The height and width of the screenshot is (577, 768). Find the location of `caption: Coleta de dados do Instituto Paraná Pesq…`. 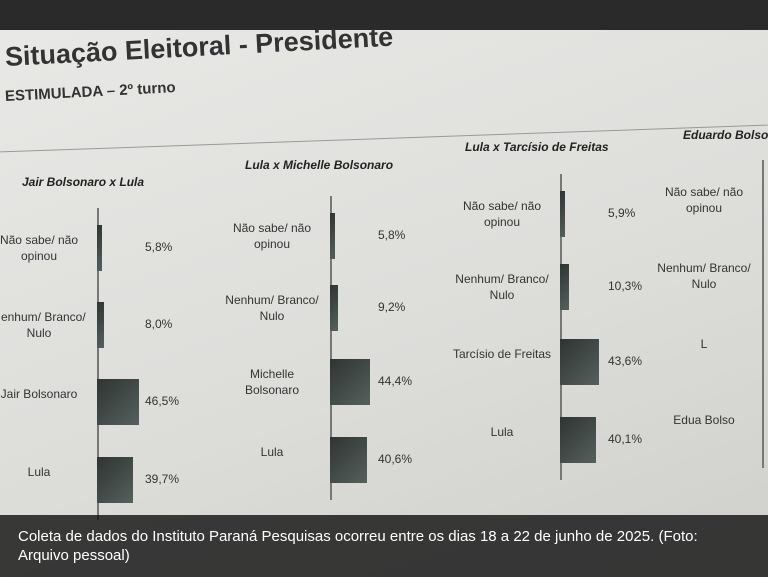

caption: Coleta de dados do Instituto Paraná Pesq… is located at coordinates (384, 546).